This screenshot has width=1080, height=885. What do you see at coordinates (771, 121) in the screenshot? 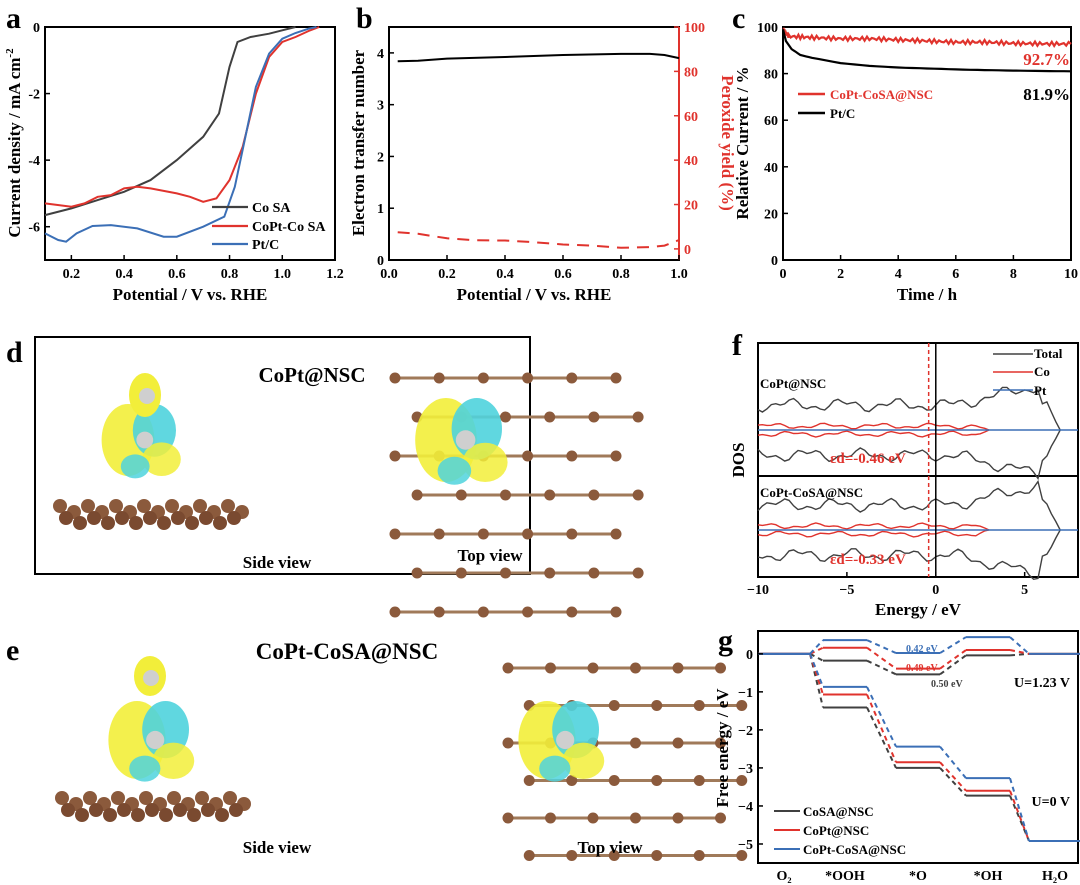
I see `y-tick-label: 60` at bounding box center [771, 121].